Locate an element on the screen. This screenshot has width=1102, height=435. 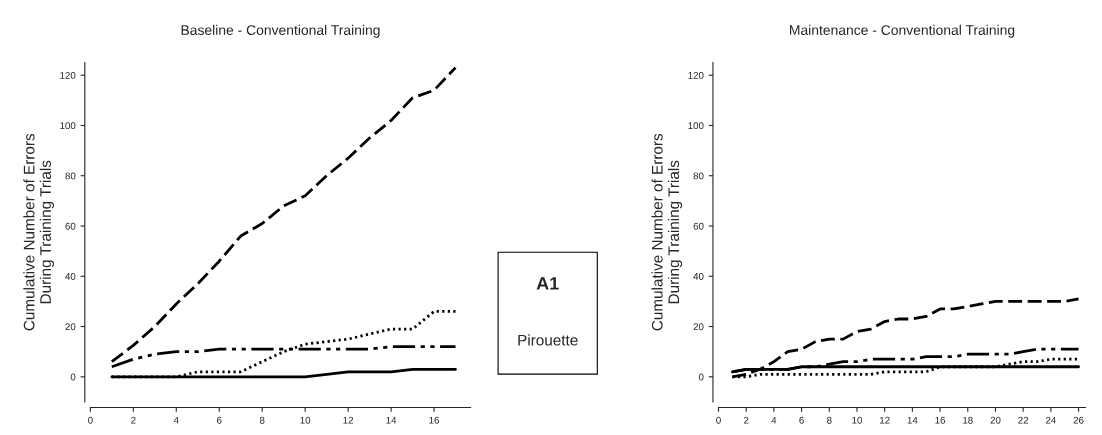
x-tick-label: 20 is located at coordinates (995, 420).